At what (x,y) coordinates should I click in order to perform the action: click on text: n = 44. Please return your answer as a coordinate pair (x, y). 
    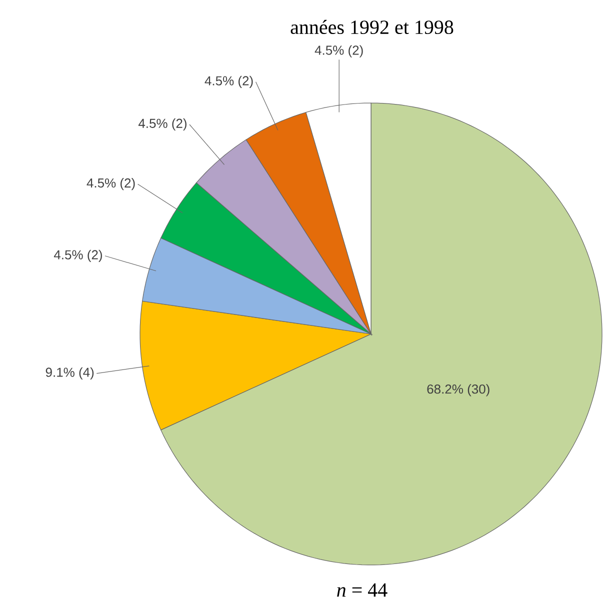
    Looking at the image, I should click on (362, 590).